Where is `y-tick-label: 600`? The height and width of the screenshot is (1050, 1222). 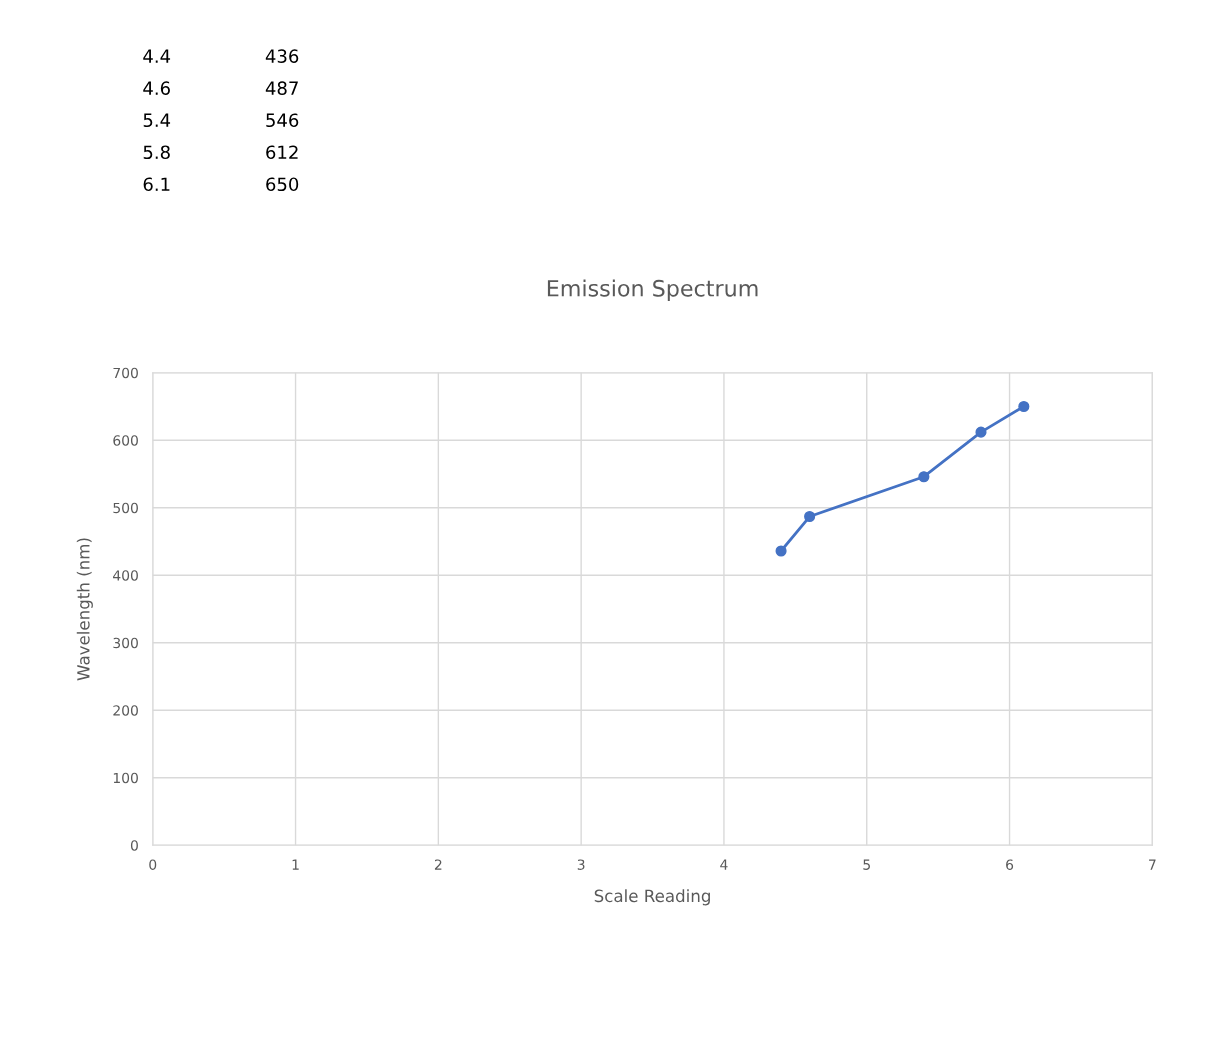 y-tick-label: 600 is located at coordinates (125, 440).